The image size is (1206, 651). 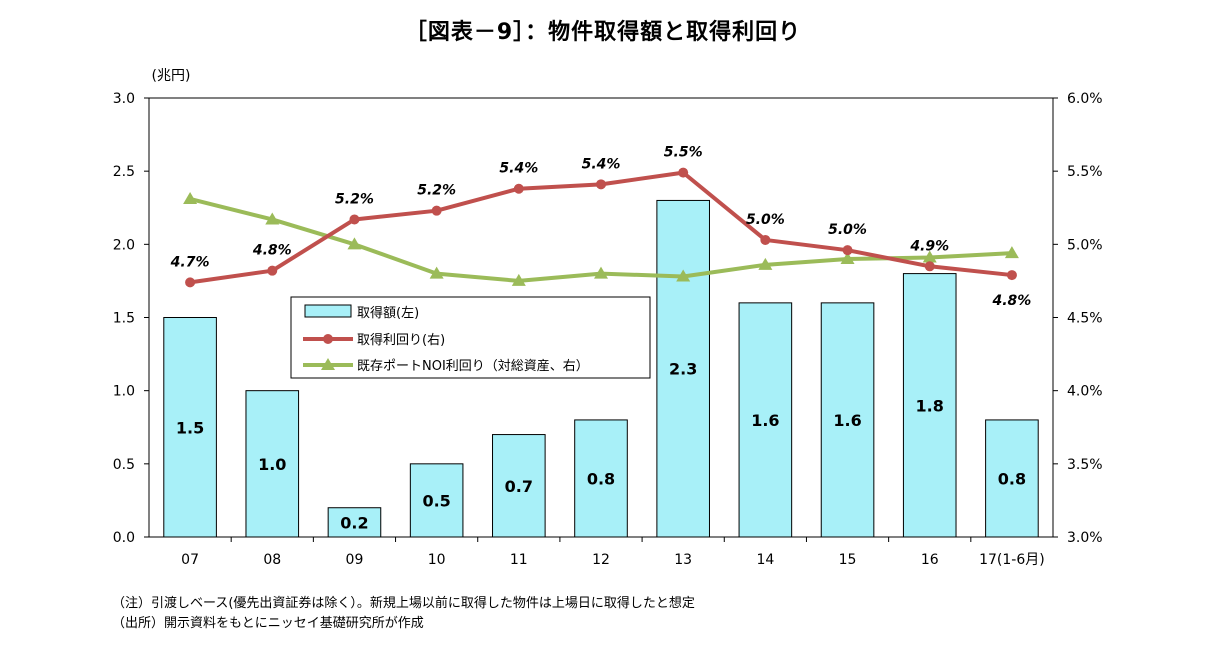 What do you see at coordinates (190, 560) in the screenshot?
I see `x-tick-label: 07` at bounding box center [190, 560].